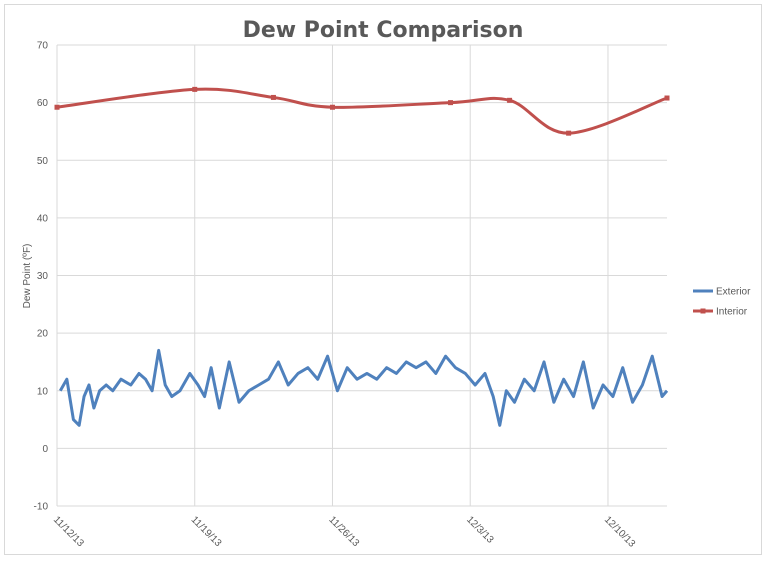  What do you see at coordinates (703, 311) in the screenshot?
I see `legend-marker-interior` at bounding box center [703, 311].